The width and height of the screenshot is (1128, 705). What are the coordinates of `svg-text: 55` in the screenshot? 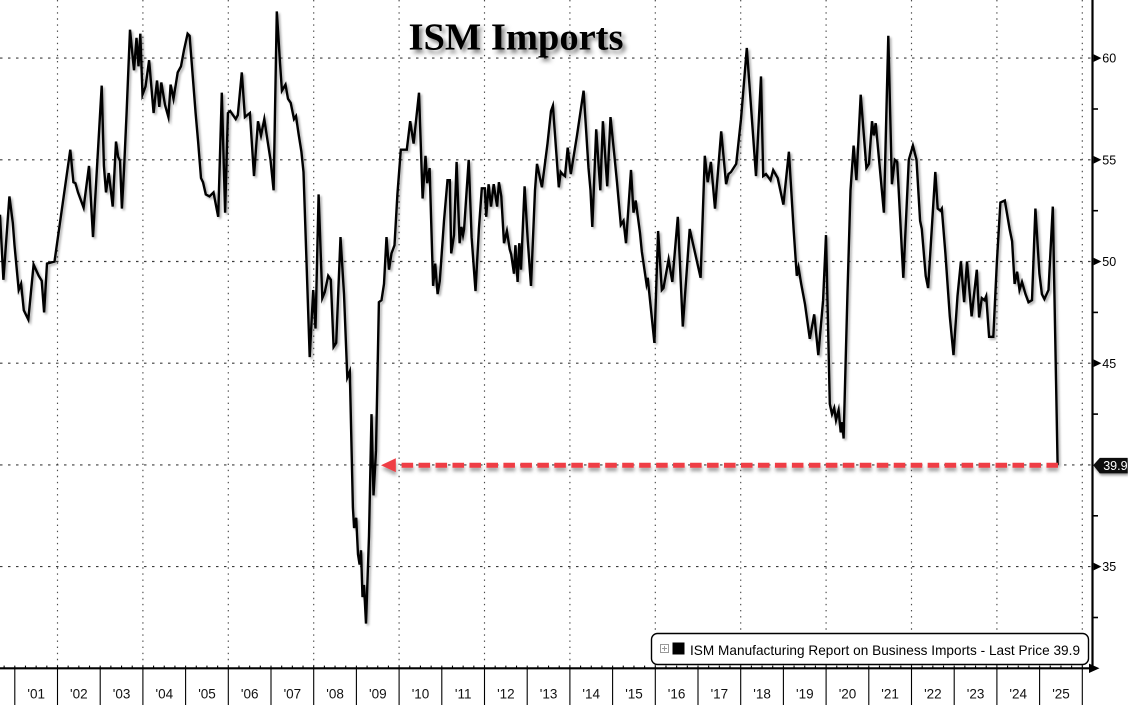 It's located at (1109, 160).